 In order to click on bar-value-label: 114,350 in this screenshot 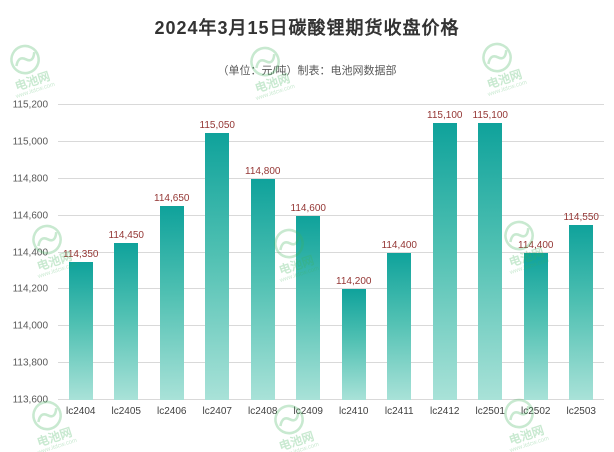, I will do `click(81, 254)`.